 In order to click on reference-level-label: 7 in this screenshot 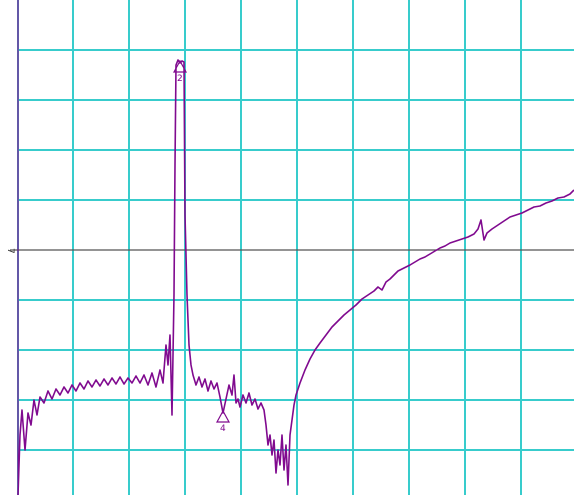, I will do `click(10, 251)`.